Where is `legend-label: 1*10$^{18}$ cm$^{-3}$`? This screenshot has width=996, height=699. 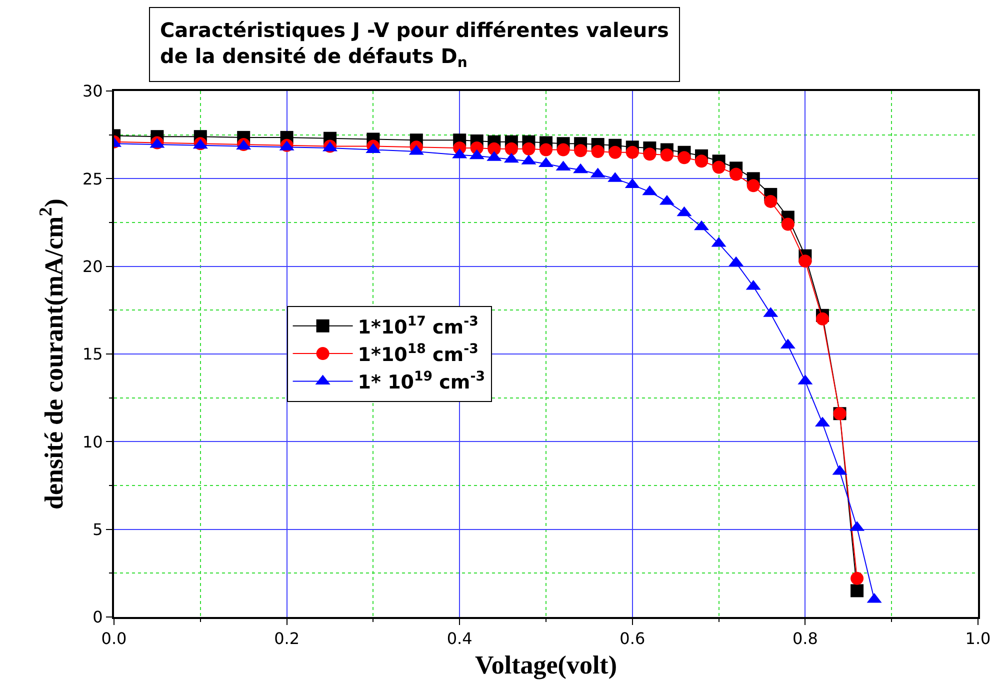 legend-label: 1*10$^{18}$ cm$^{-3}$ is located at coordinates (418, 354).